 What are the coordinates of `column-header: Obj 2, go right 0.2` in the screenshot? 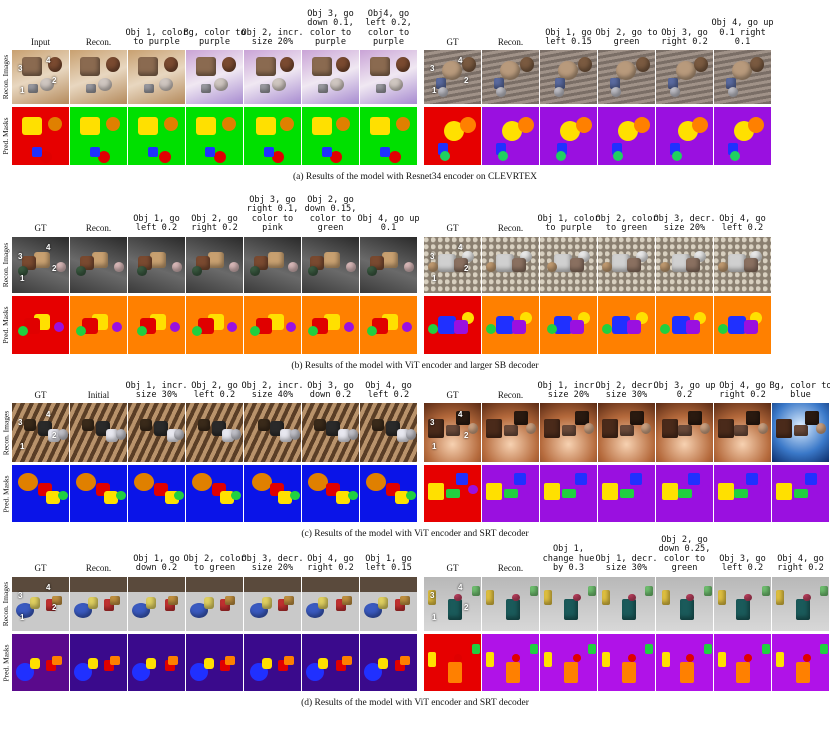 It's located at (214, 223).